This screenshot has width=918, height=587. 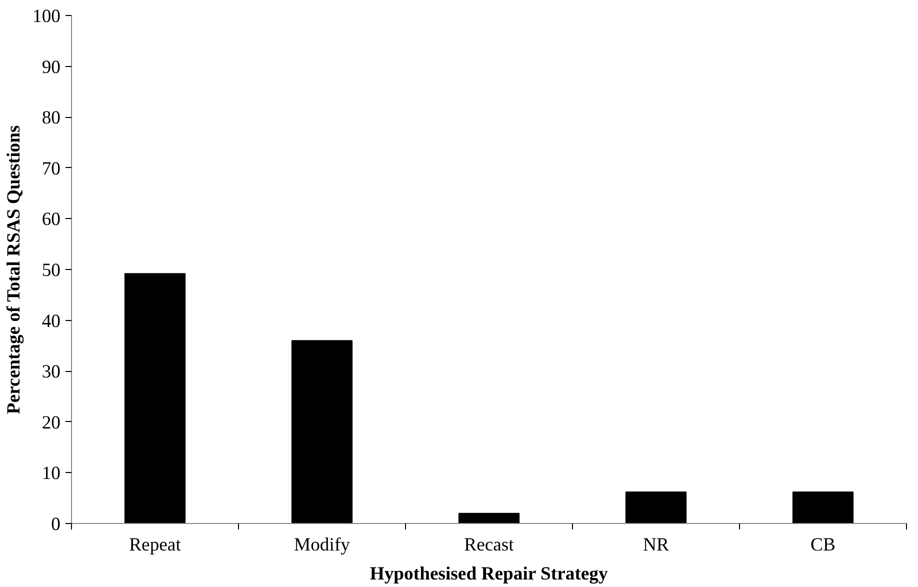 What do you see at coordinates (489, 545) in the screenshot?
I see `x-tick-label: Recast` at bounding box center [489, 545].